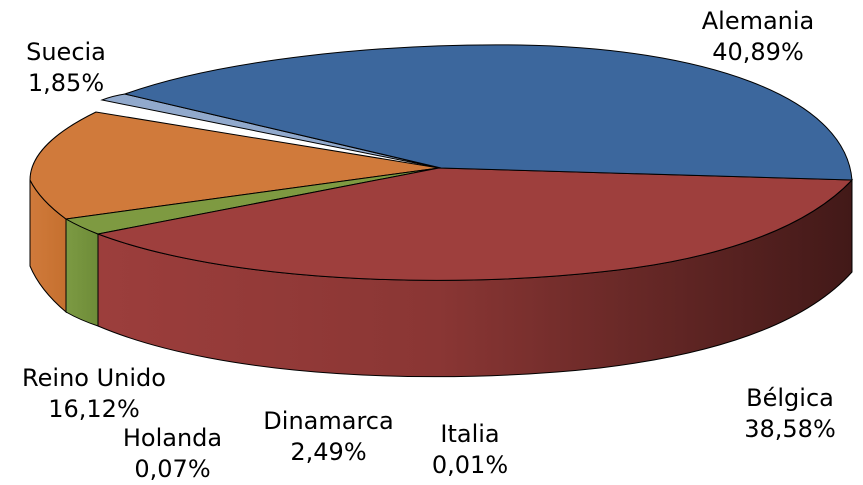 The width and height of the screenshot is (863, 485). What do you see at coordinates (172, 438) in the screenshot?
I see `label-holanda-name: Holanda` at bounding box center [172, 438].